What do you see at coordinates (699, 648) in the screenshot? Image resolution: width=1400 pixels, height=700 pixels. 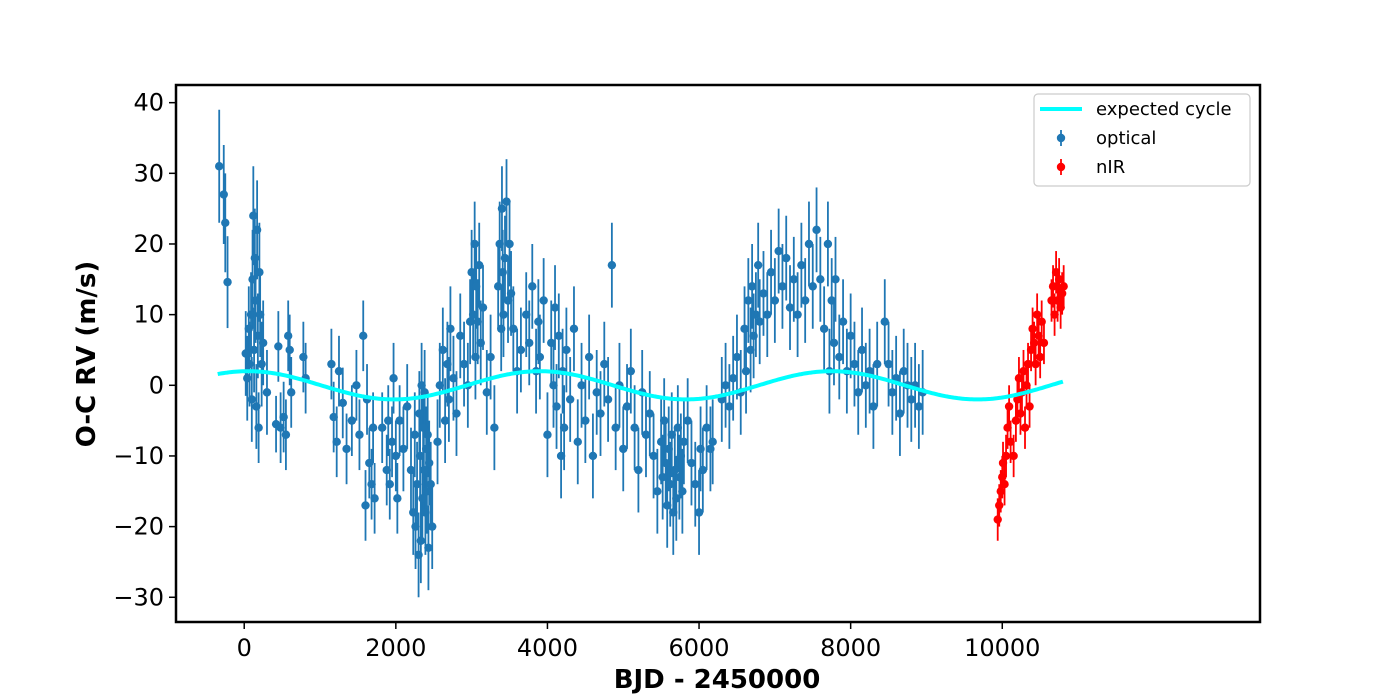 I see `x-tick-label: 6000` at bounding box center [699, 648].